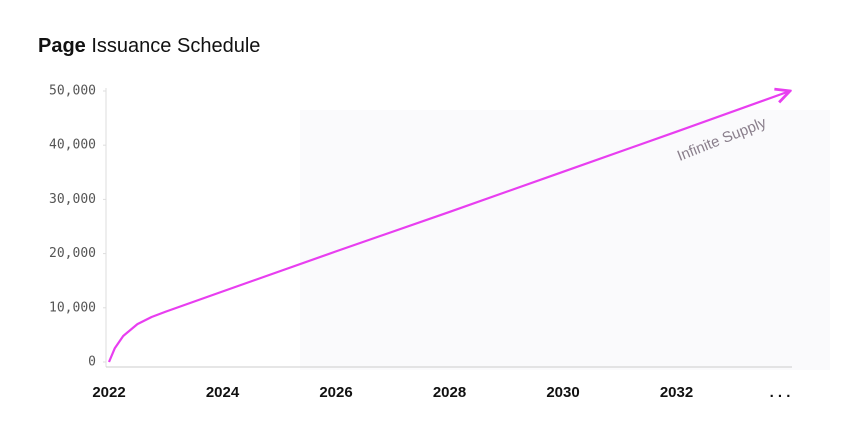  What do you see at coordinates (676, 392) in the screenshot?
I see `x-tick-label: 2032` at bounding box center [676, 392].